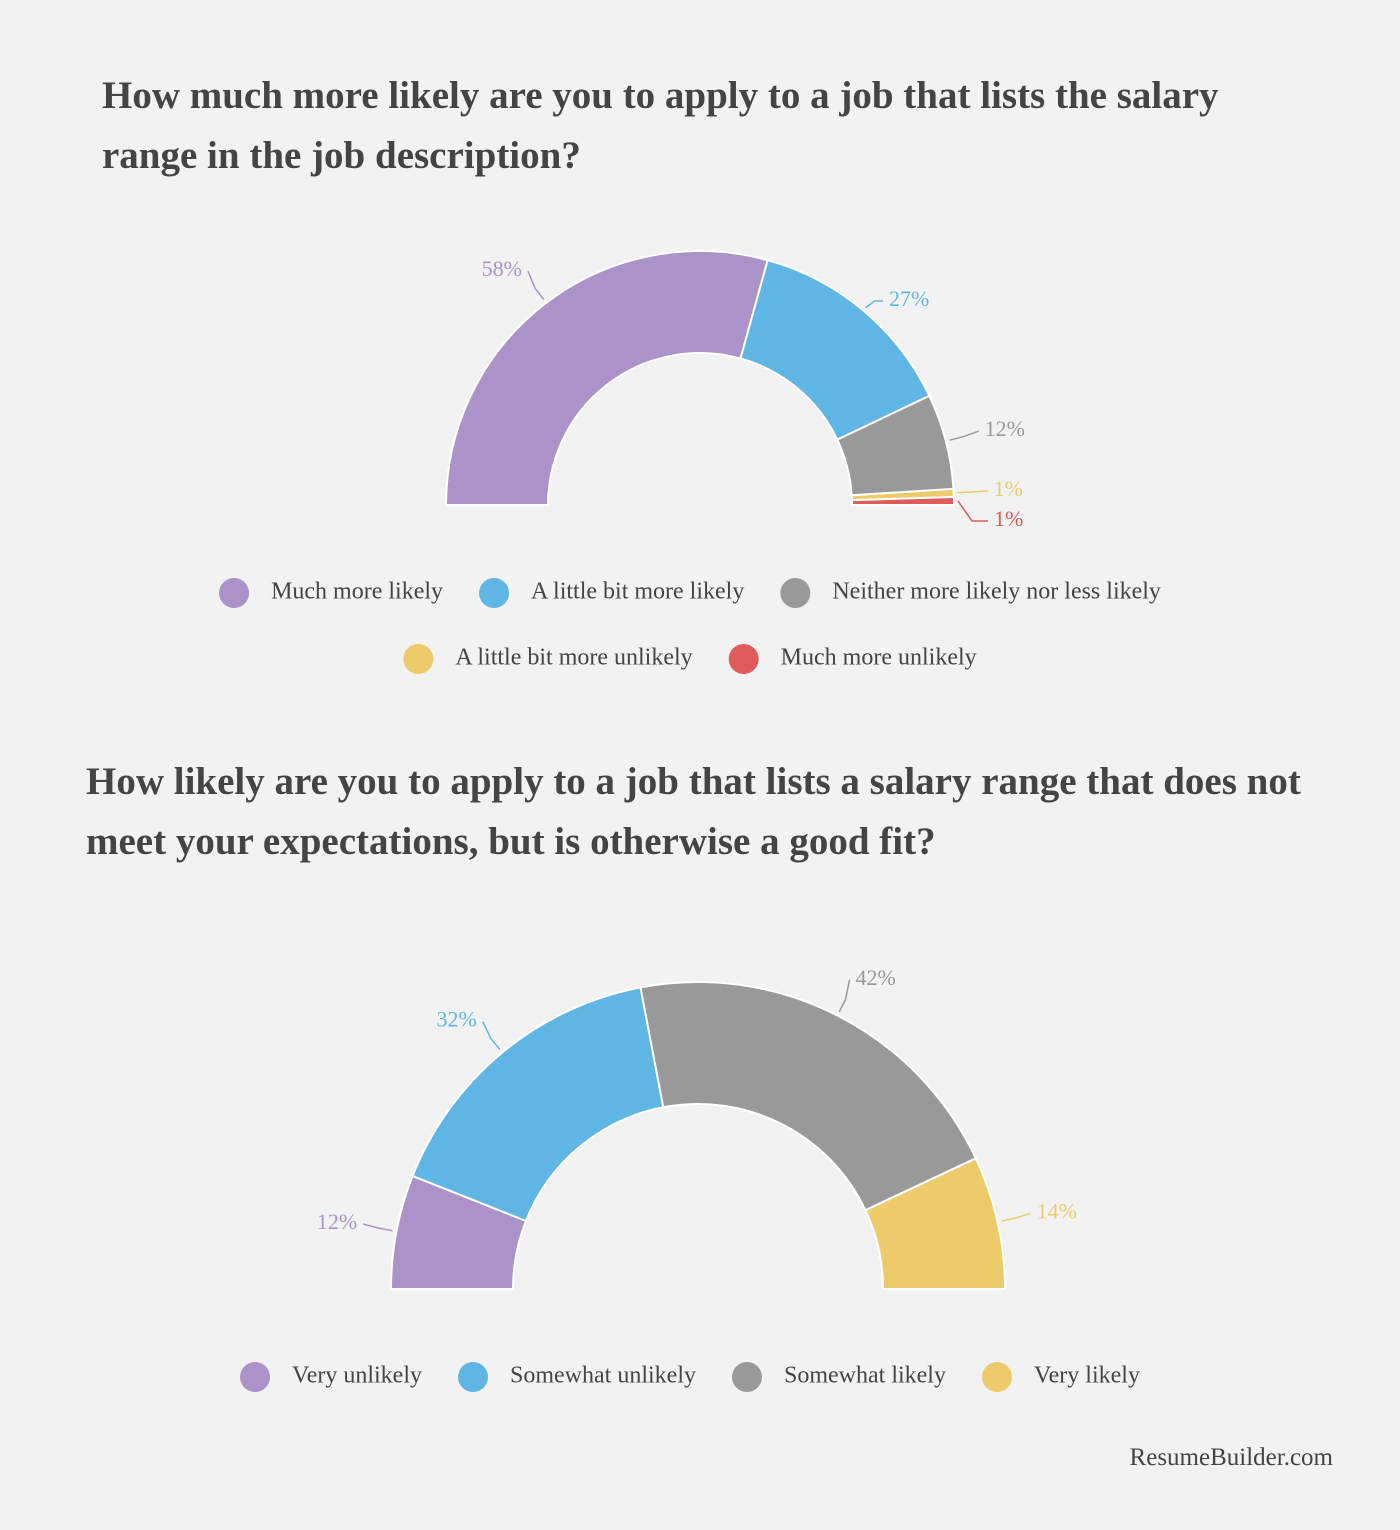 The image size is (1400, 1530). Describe the element at coordinates (909, 298) in the screenshot. I see `data-label: 27%` at that location.